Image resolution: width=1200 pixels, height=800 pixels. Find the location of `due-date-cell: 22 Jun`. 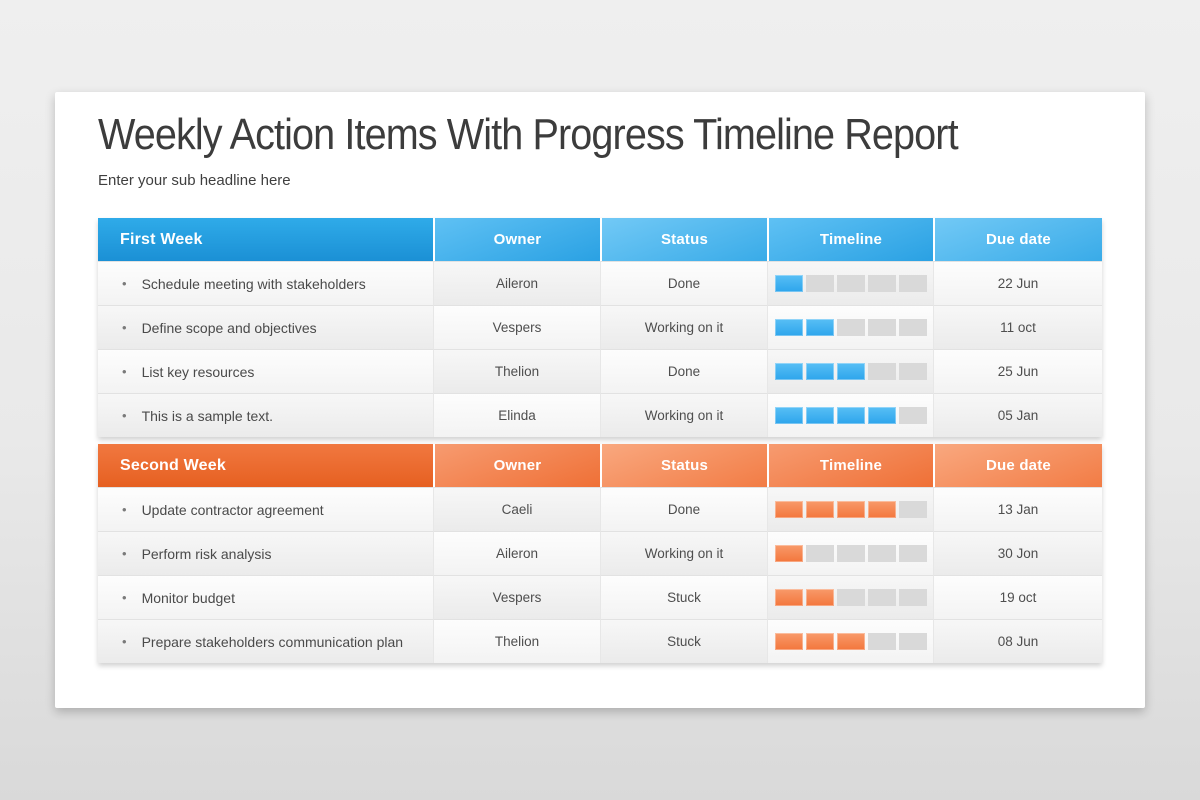

due-date-cell: 22 Jun is located at coordinates (1017, 283).